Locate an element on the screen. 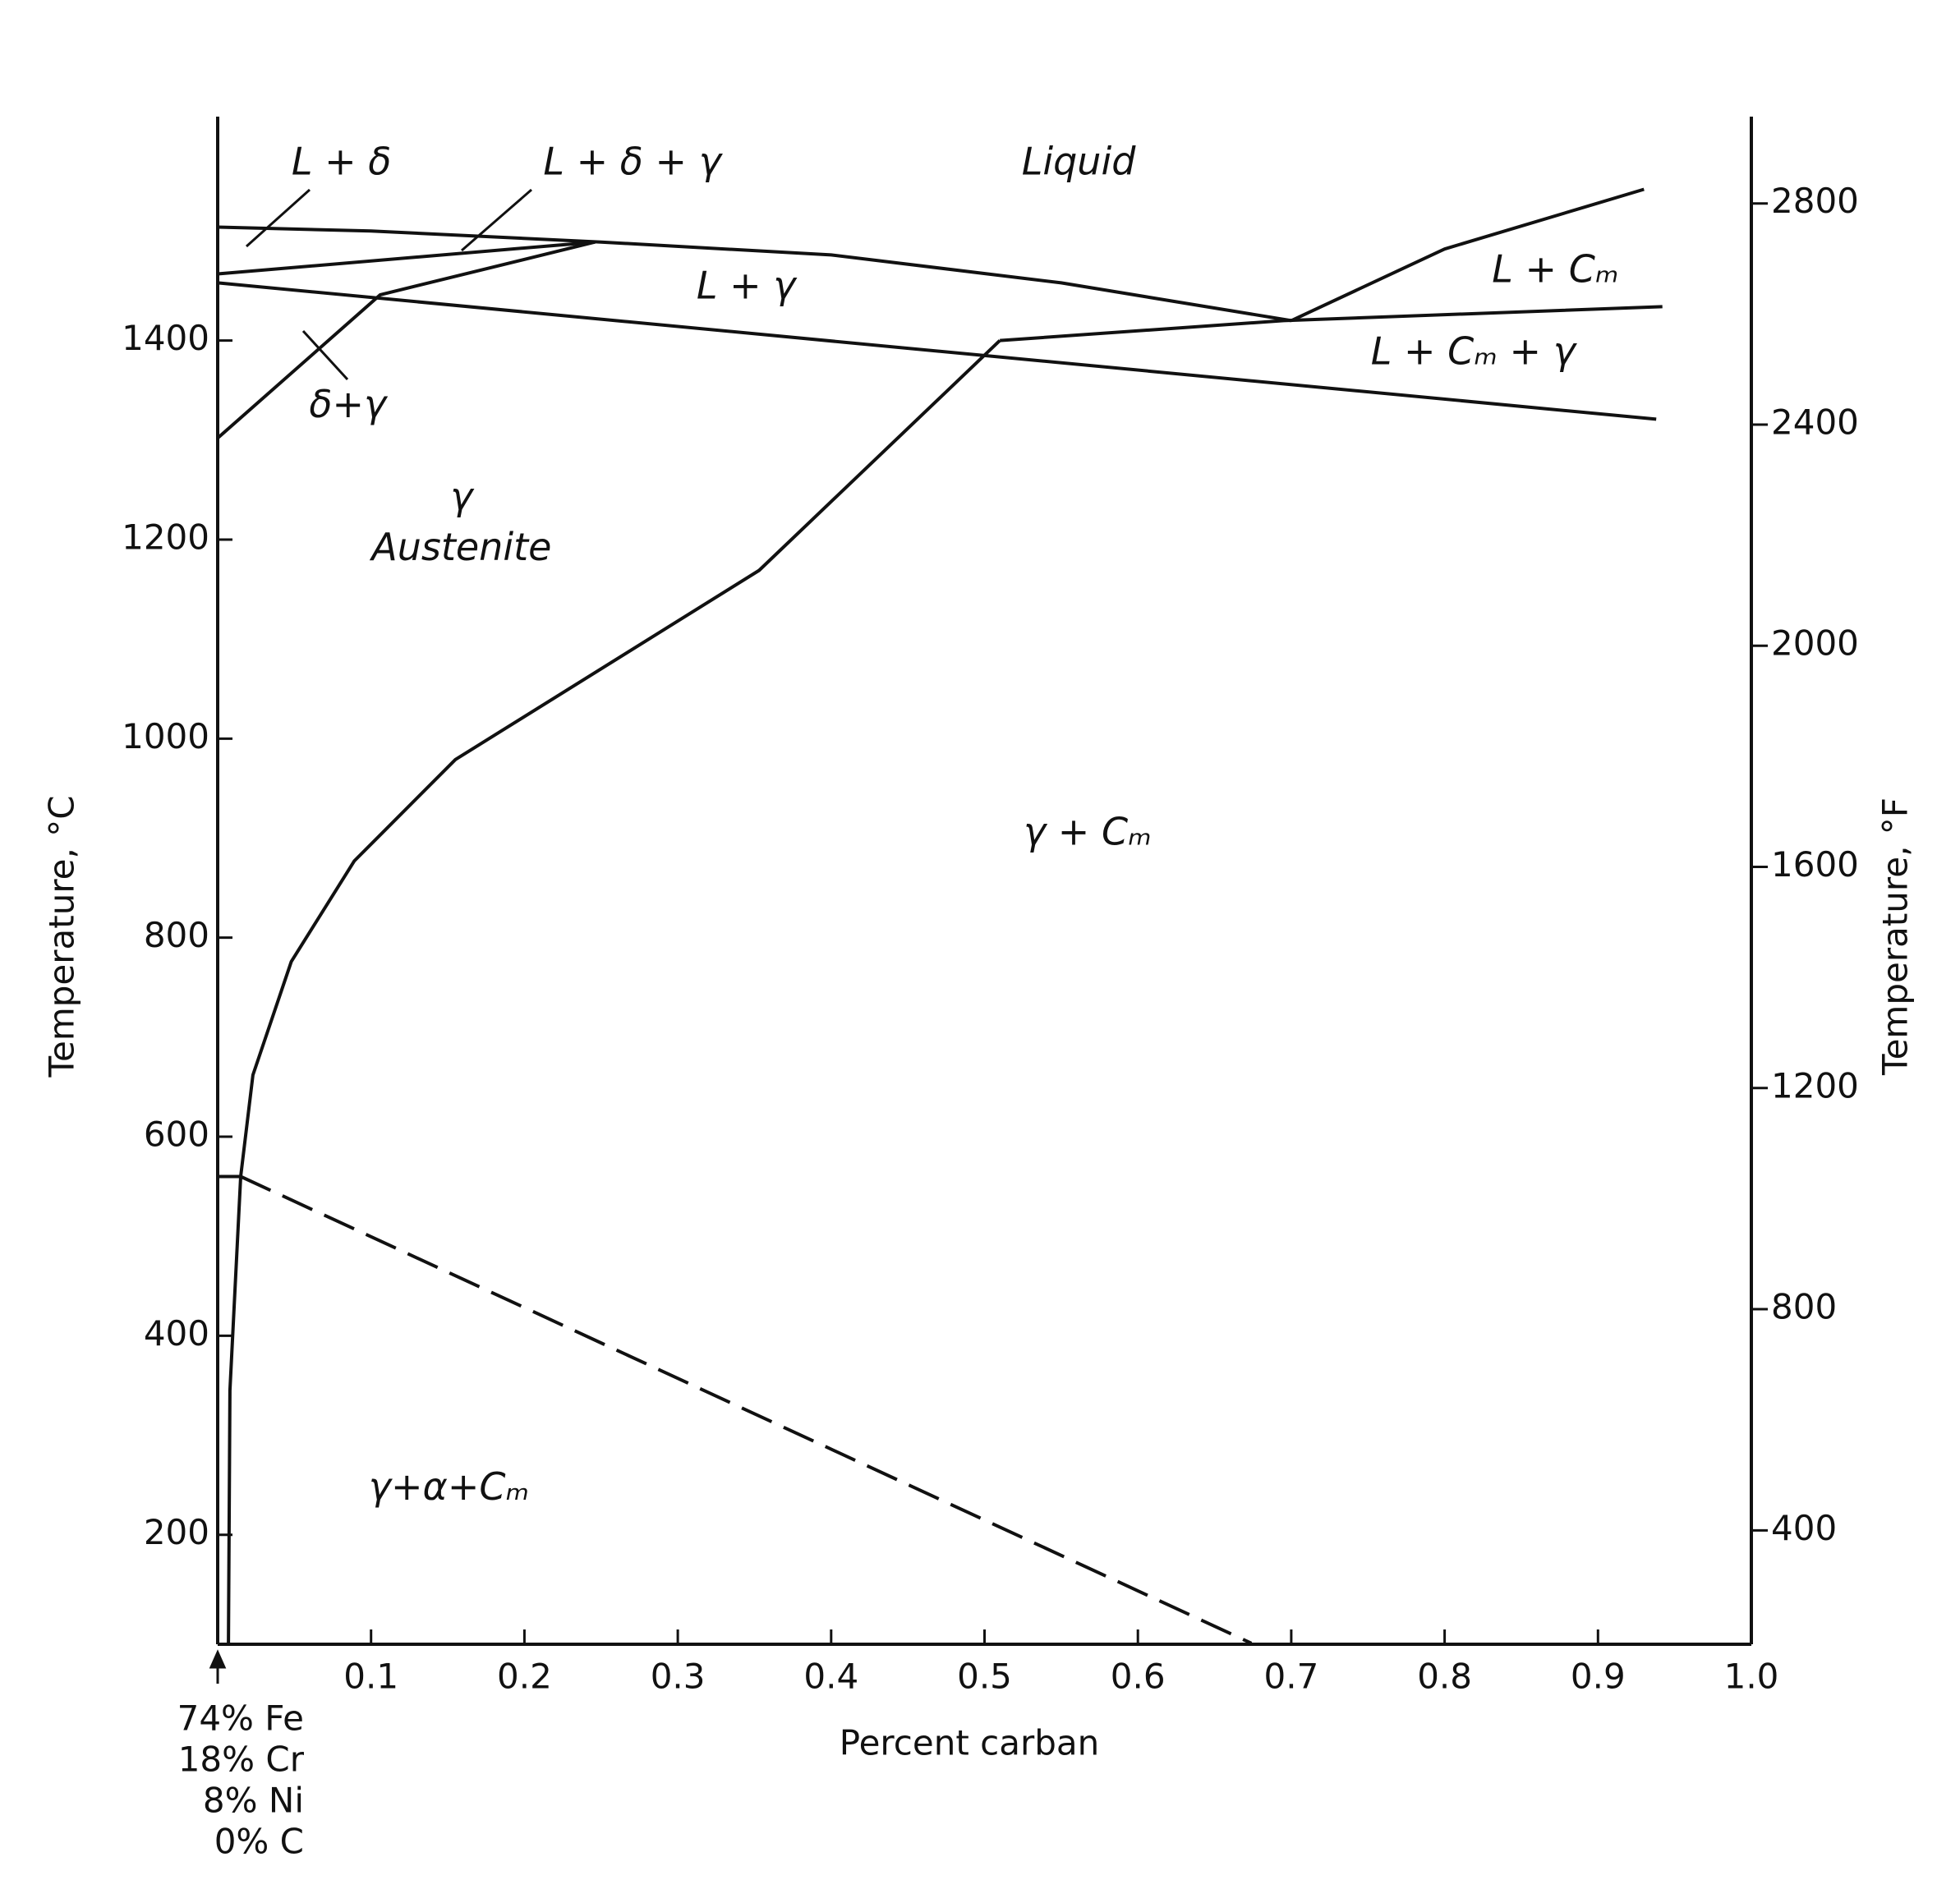 The height and width of the screenshot is (1889, 1960). region-label: γ + Cₘ is located at coordinates (1088, 831).